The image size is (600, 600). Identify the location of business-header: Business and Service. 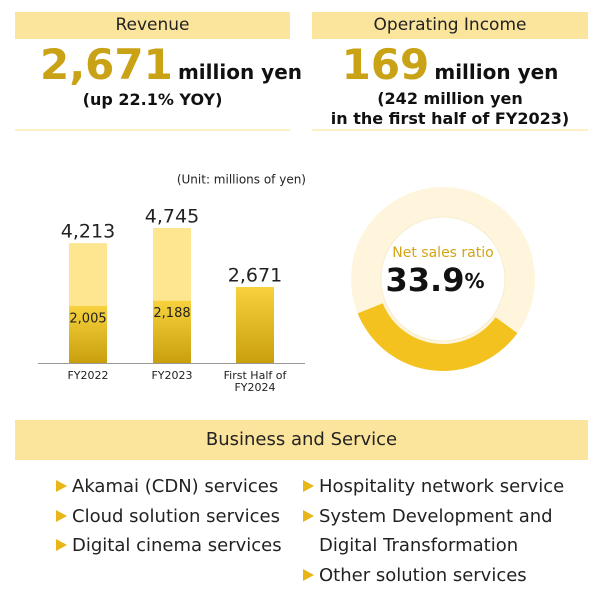
(301, 440).